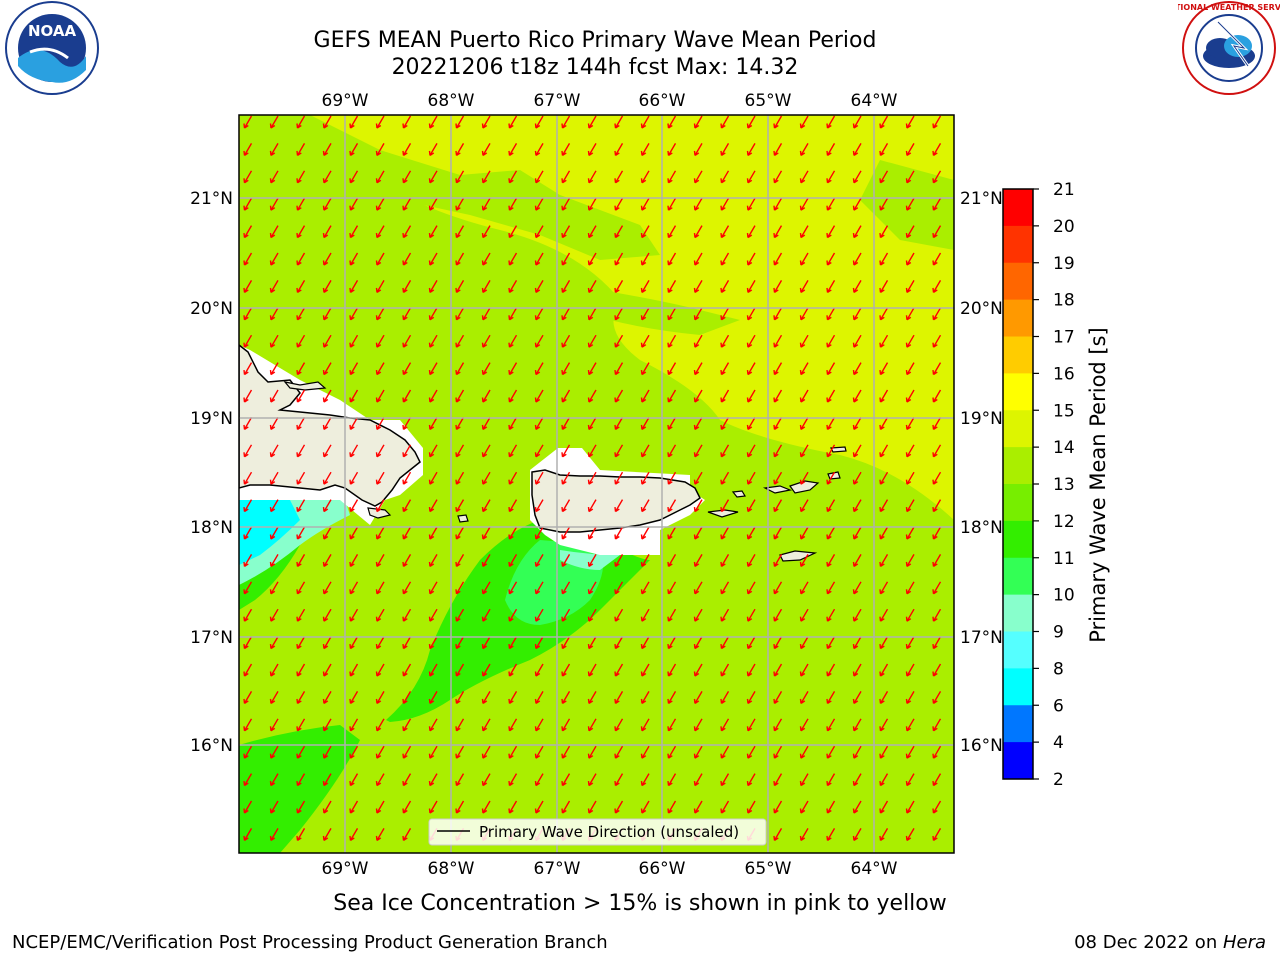  Describe the element at coordinates (1018, 503) in the screenshot. I see `colorbar-swatch` at that location.